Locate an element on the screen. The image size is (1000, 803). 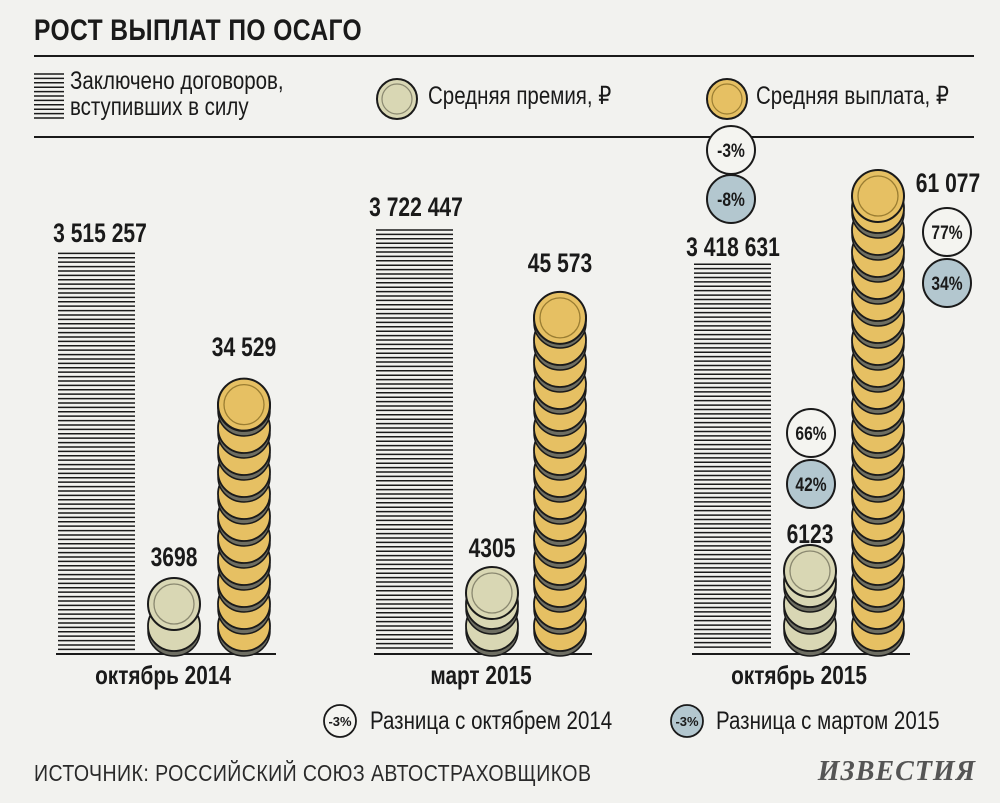
category-label-oct2014: октябрь 2014 is located at coordinates (163, 675).